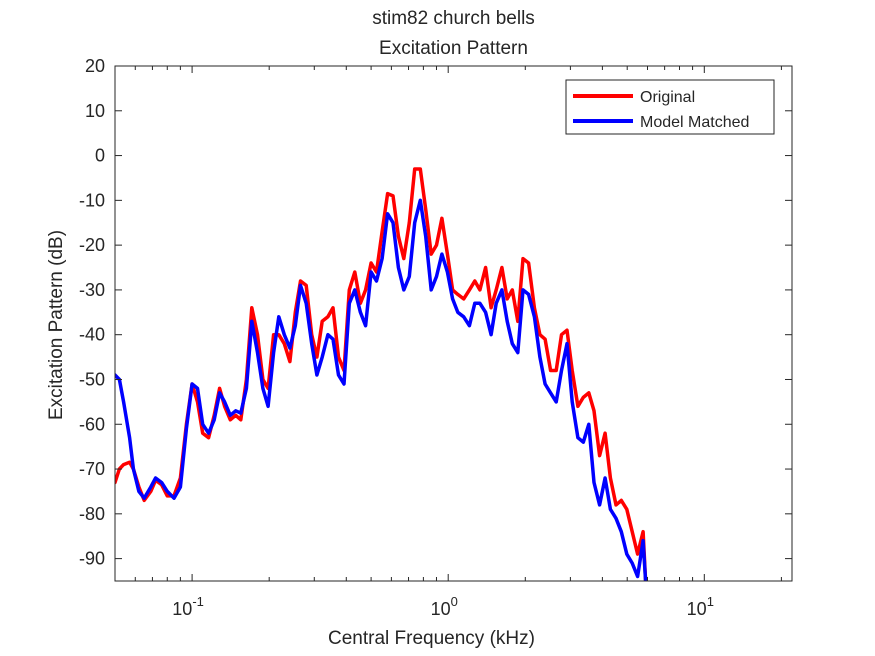 The height and width of the screenshot is (656, 875). I want to click on x-tick-label: 10⁰, so click(444, 606).